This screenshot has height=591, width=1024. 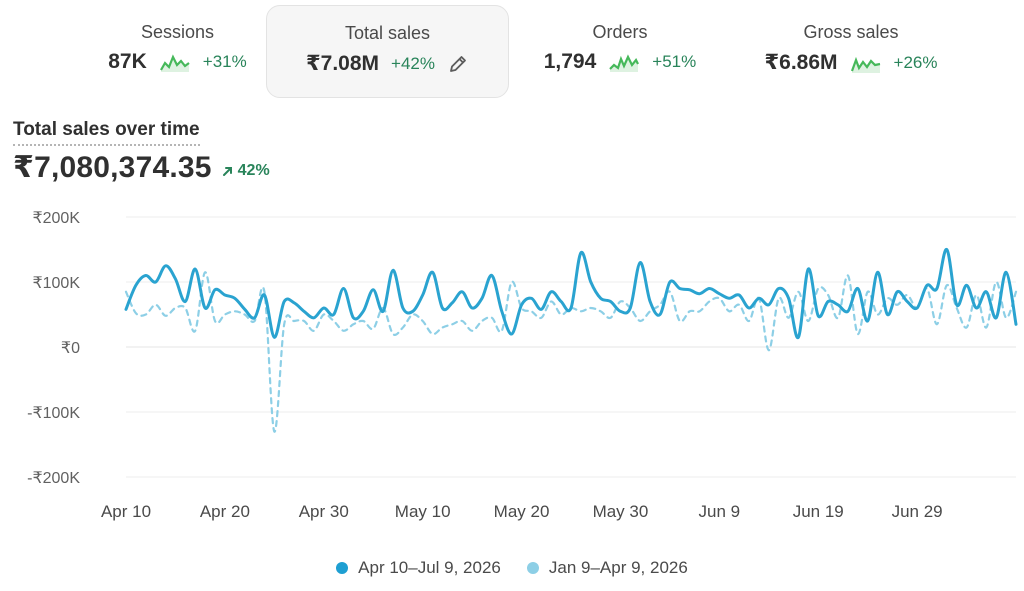 What do you see at coordinates (106, 132) in the screenshot?
I see `chart-title: Total sales over time` at bounding box center [106, 132].